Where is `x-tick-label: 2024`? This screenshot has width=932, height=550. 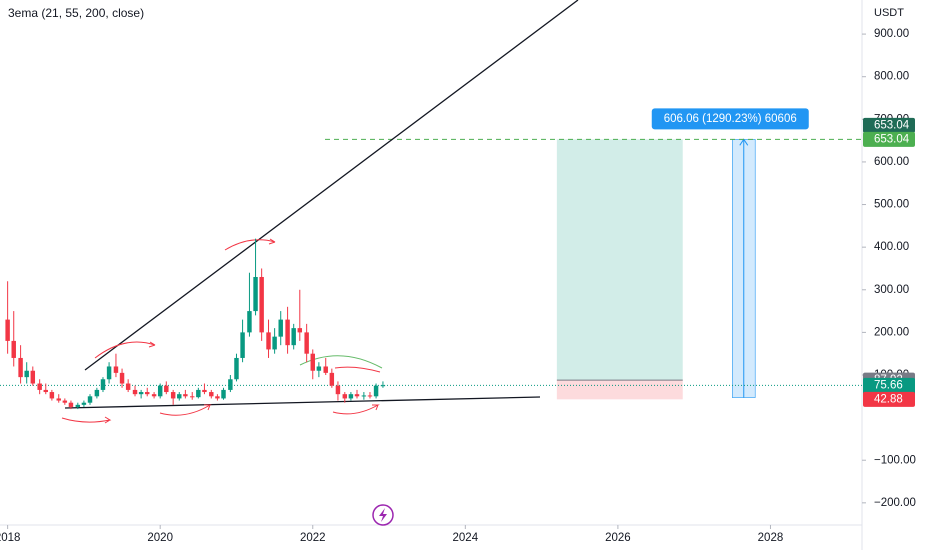 x-tick-label: 2024 is located at coordinates (466, 538).